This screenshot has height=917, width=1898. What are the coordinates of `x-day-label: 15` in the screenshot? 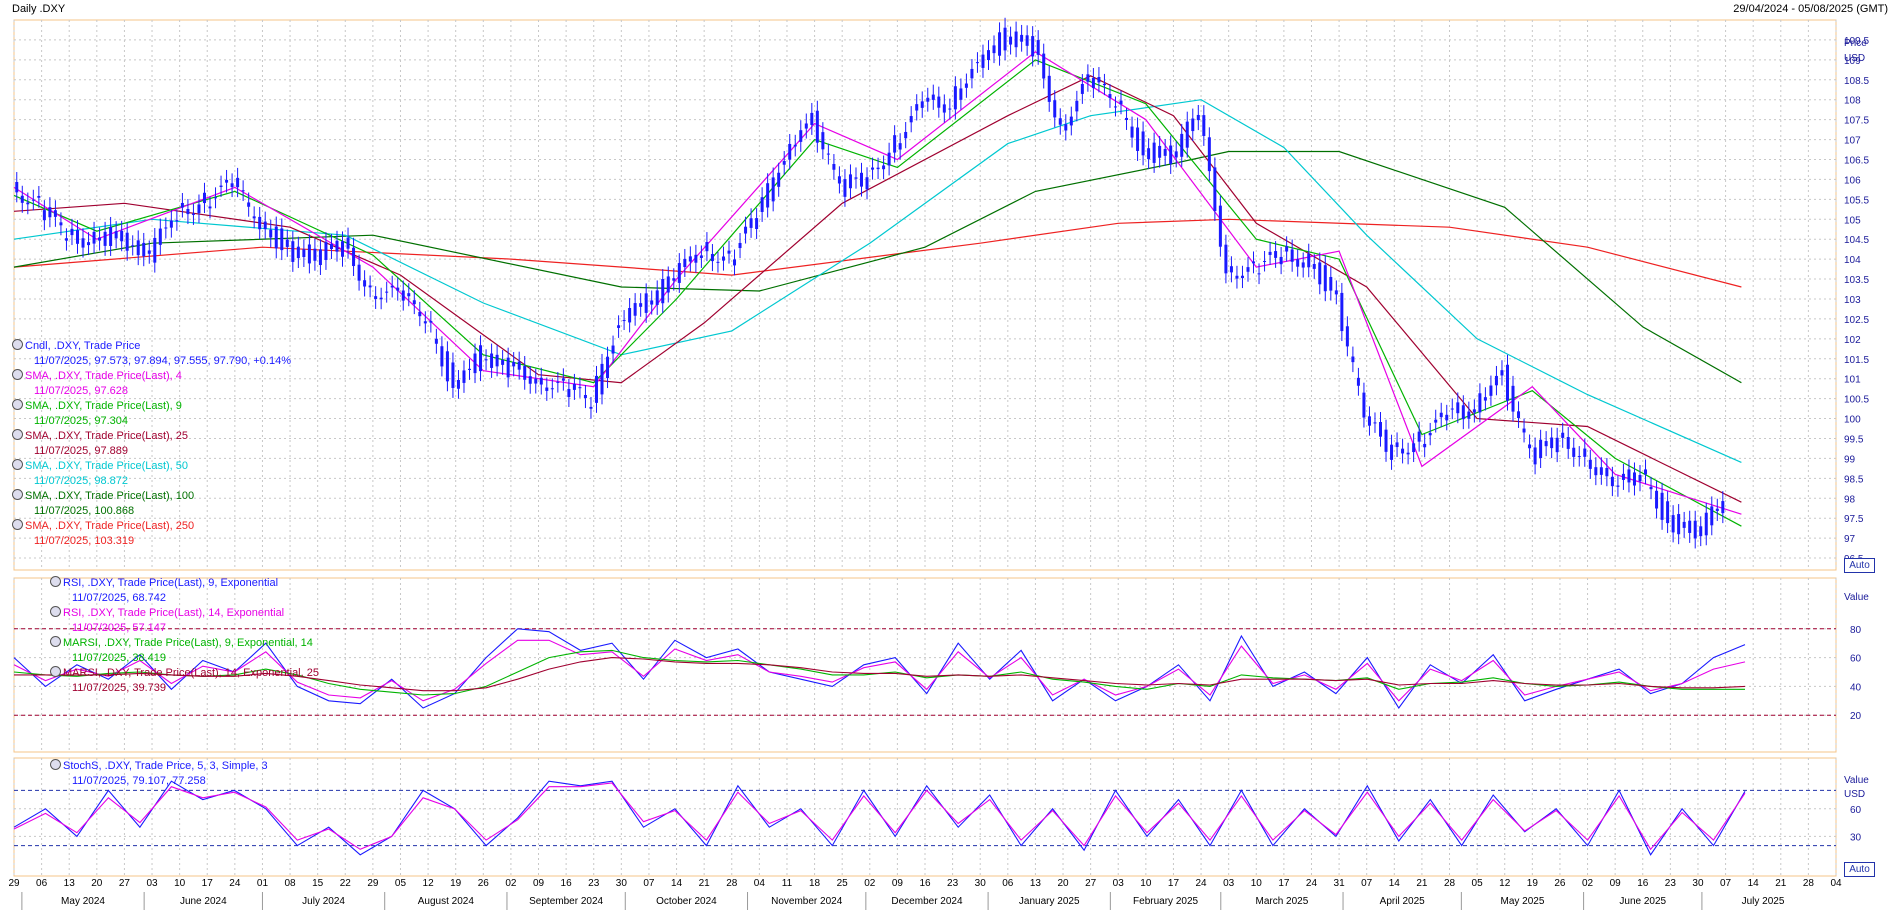 It's located at (318, 883).